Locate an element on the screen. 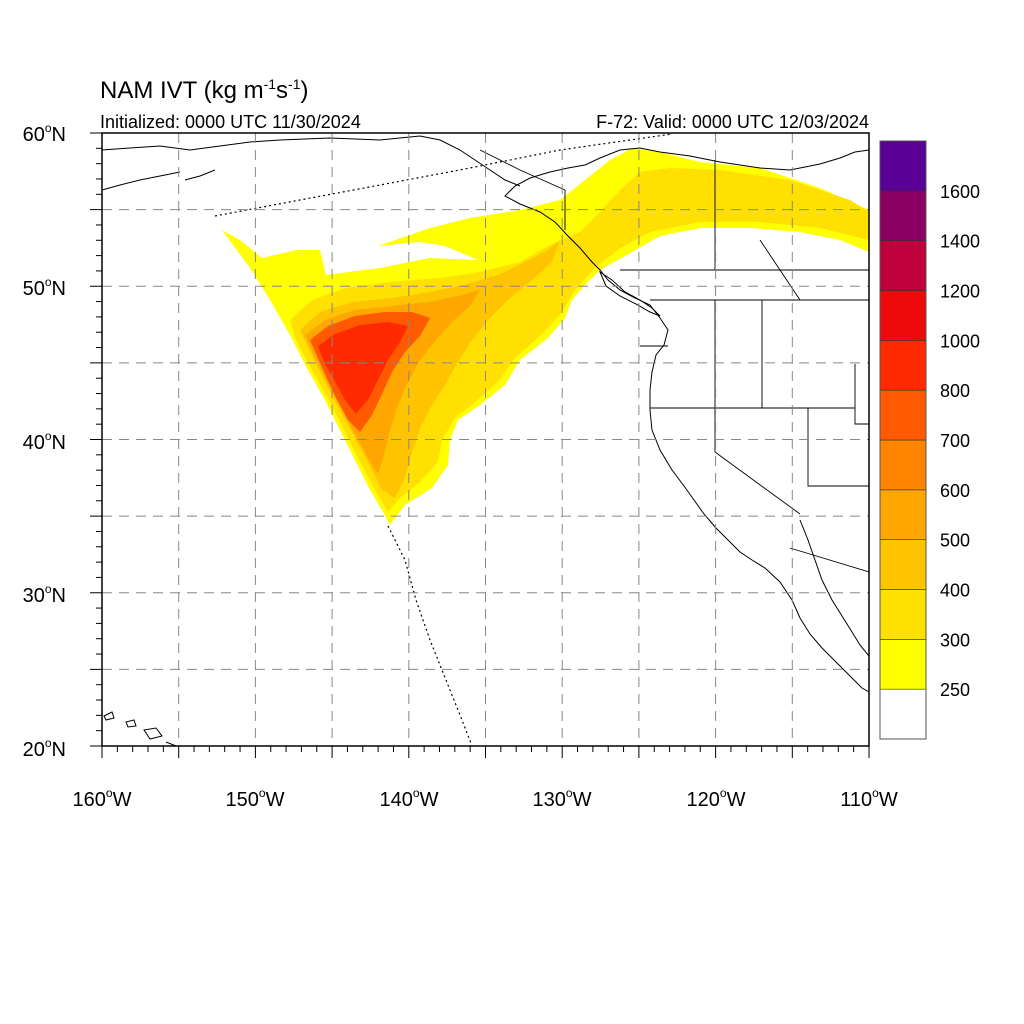  coastline-vancouver-island is located at coordinates (629, 293).